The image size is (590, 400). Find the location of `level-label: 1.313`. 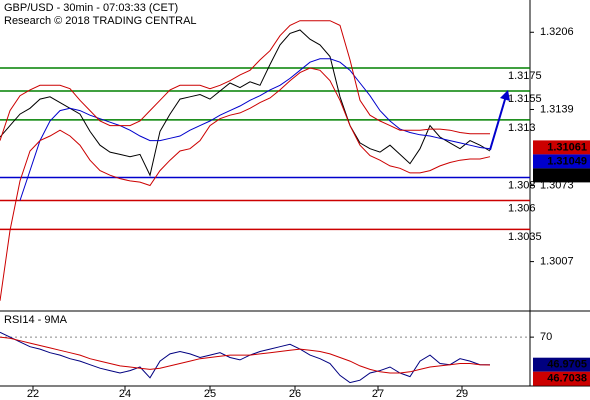

level-label: 1.313 is located at coordinates (522, 128).